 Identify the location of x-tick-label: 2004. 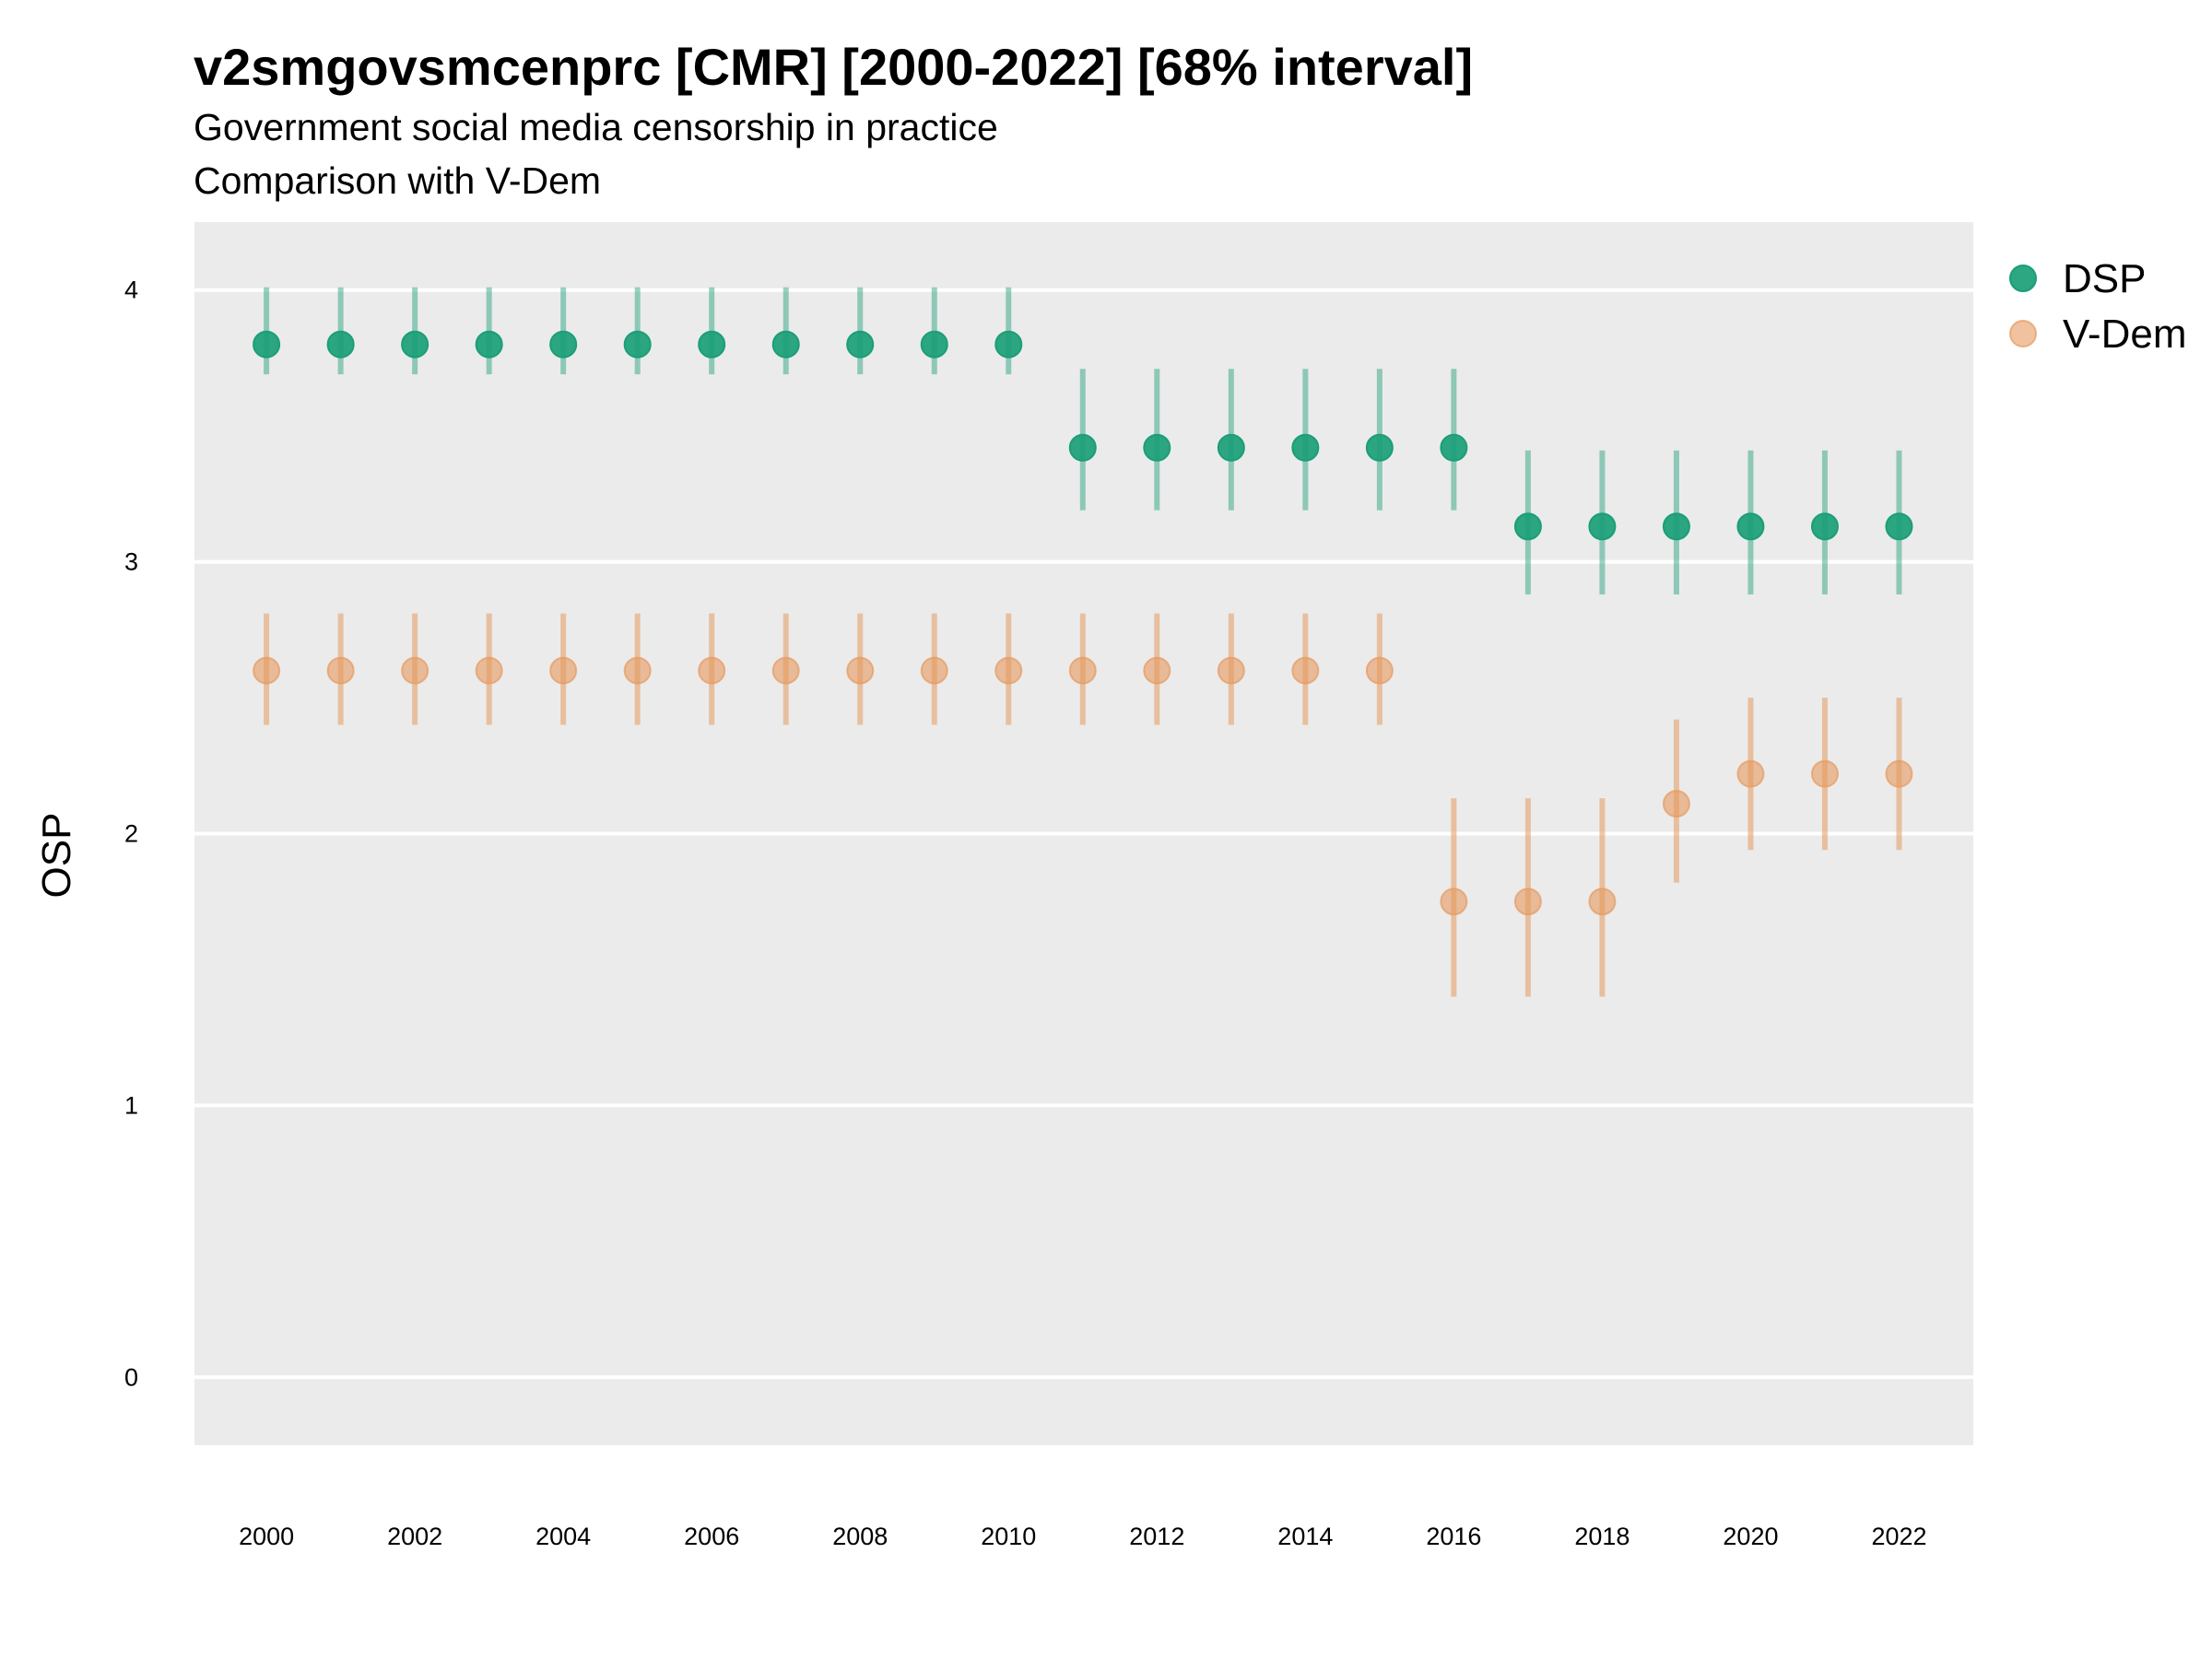
(563, 1536).